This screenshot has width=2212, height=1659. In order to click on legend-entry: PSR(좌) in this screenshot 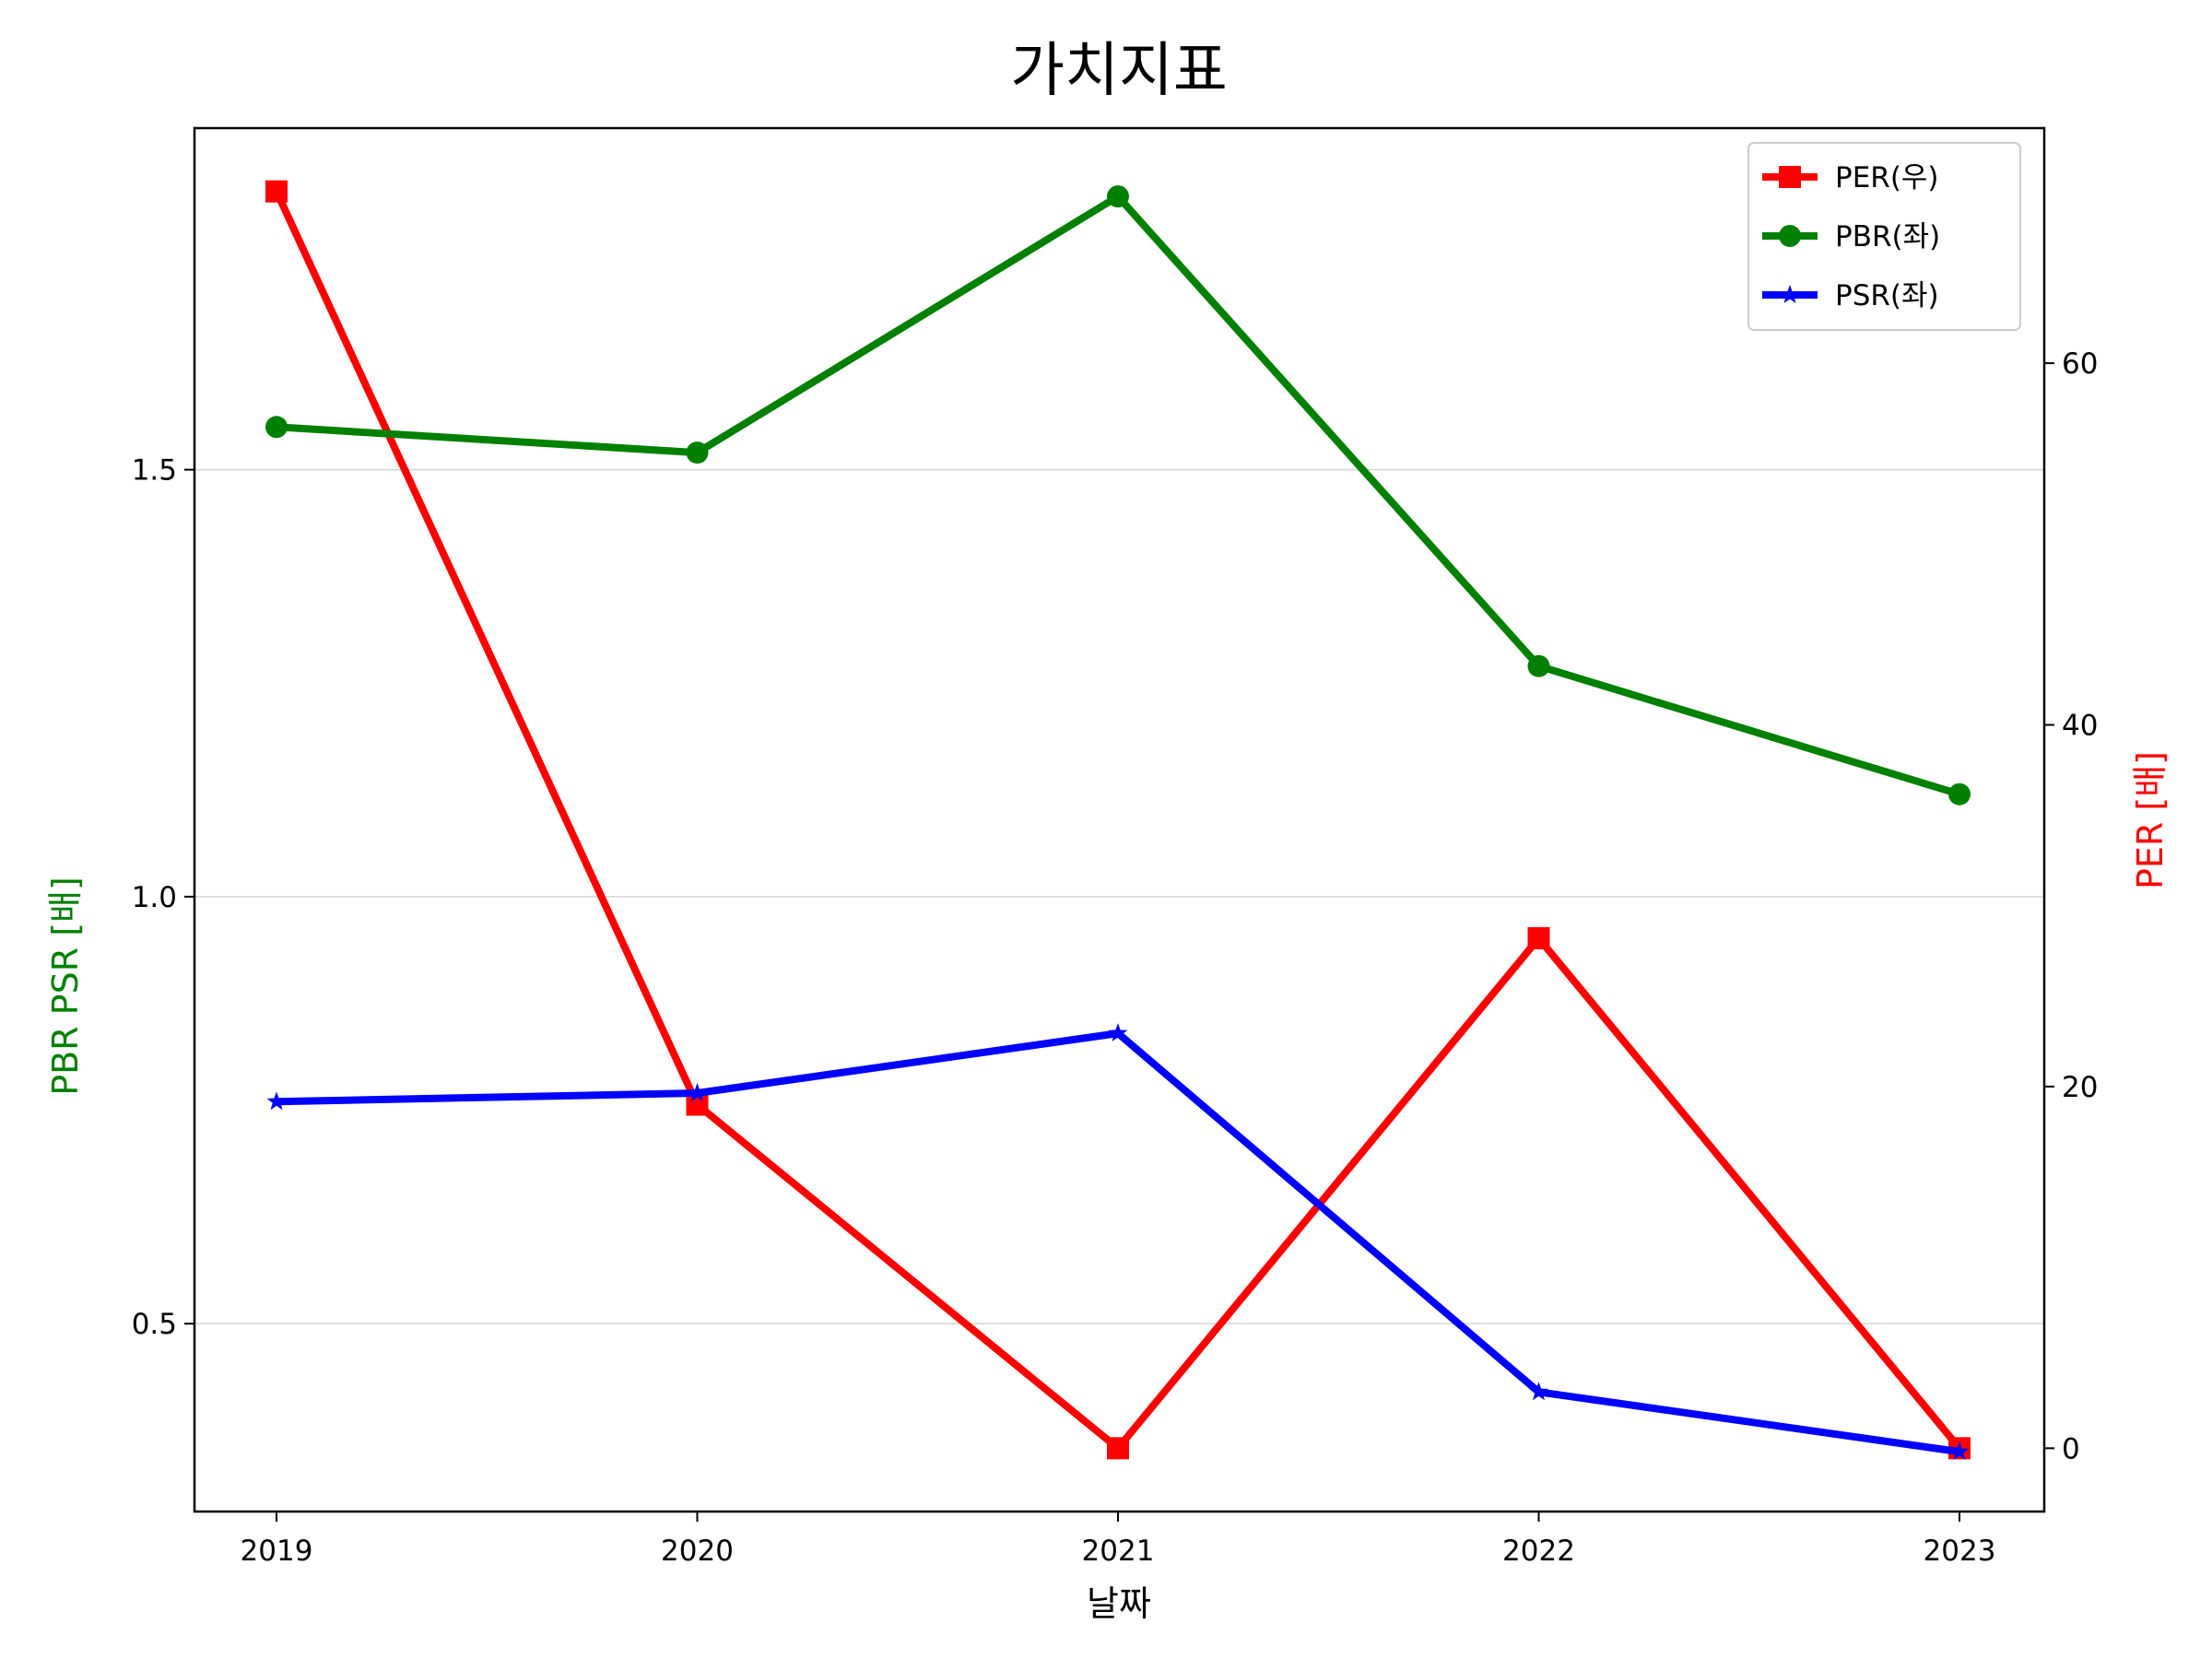, I will do `click(1850, 295)`.